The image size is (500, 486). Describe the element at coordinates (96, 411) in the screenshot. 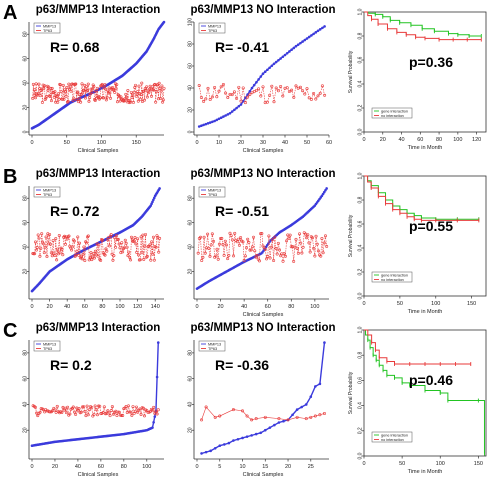

I see `series-line` at that location.